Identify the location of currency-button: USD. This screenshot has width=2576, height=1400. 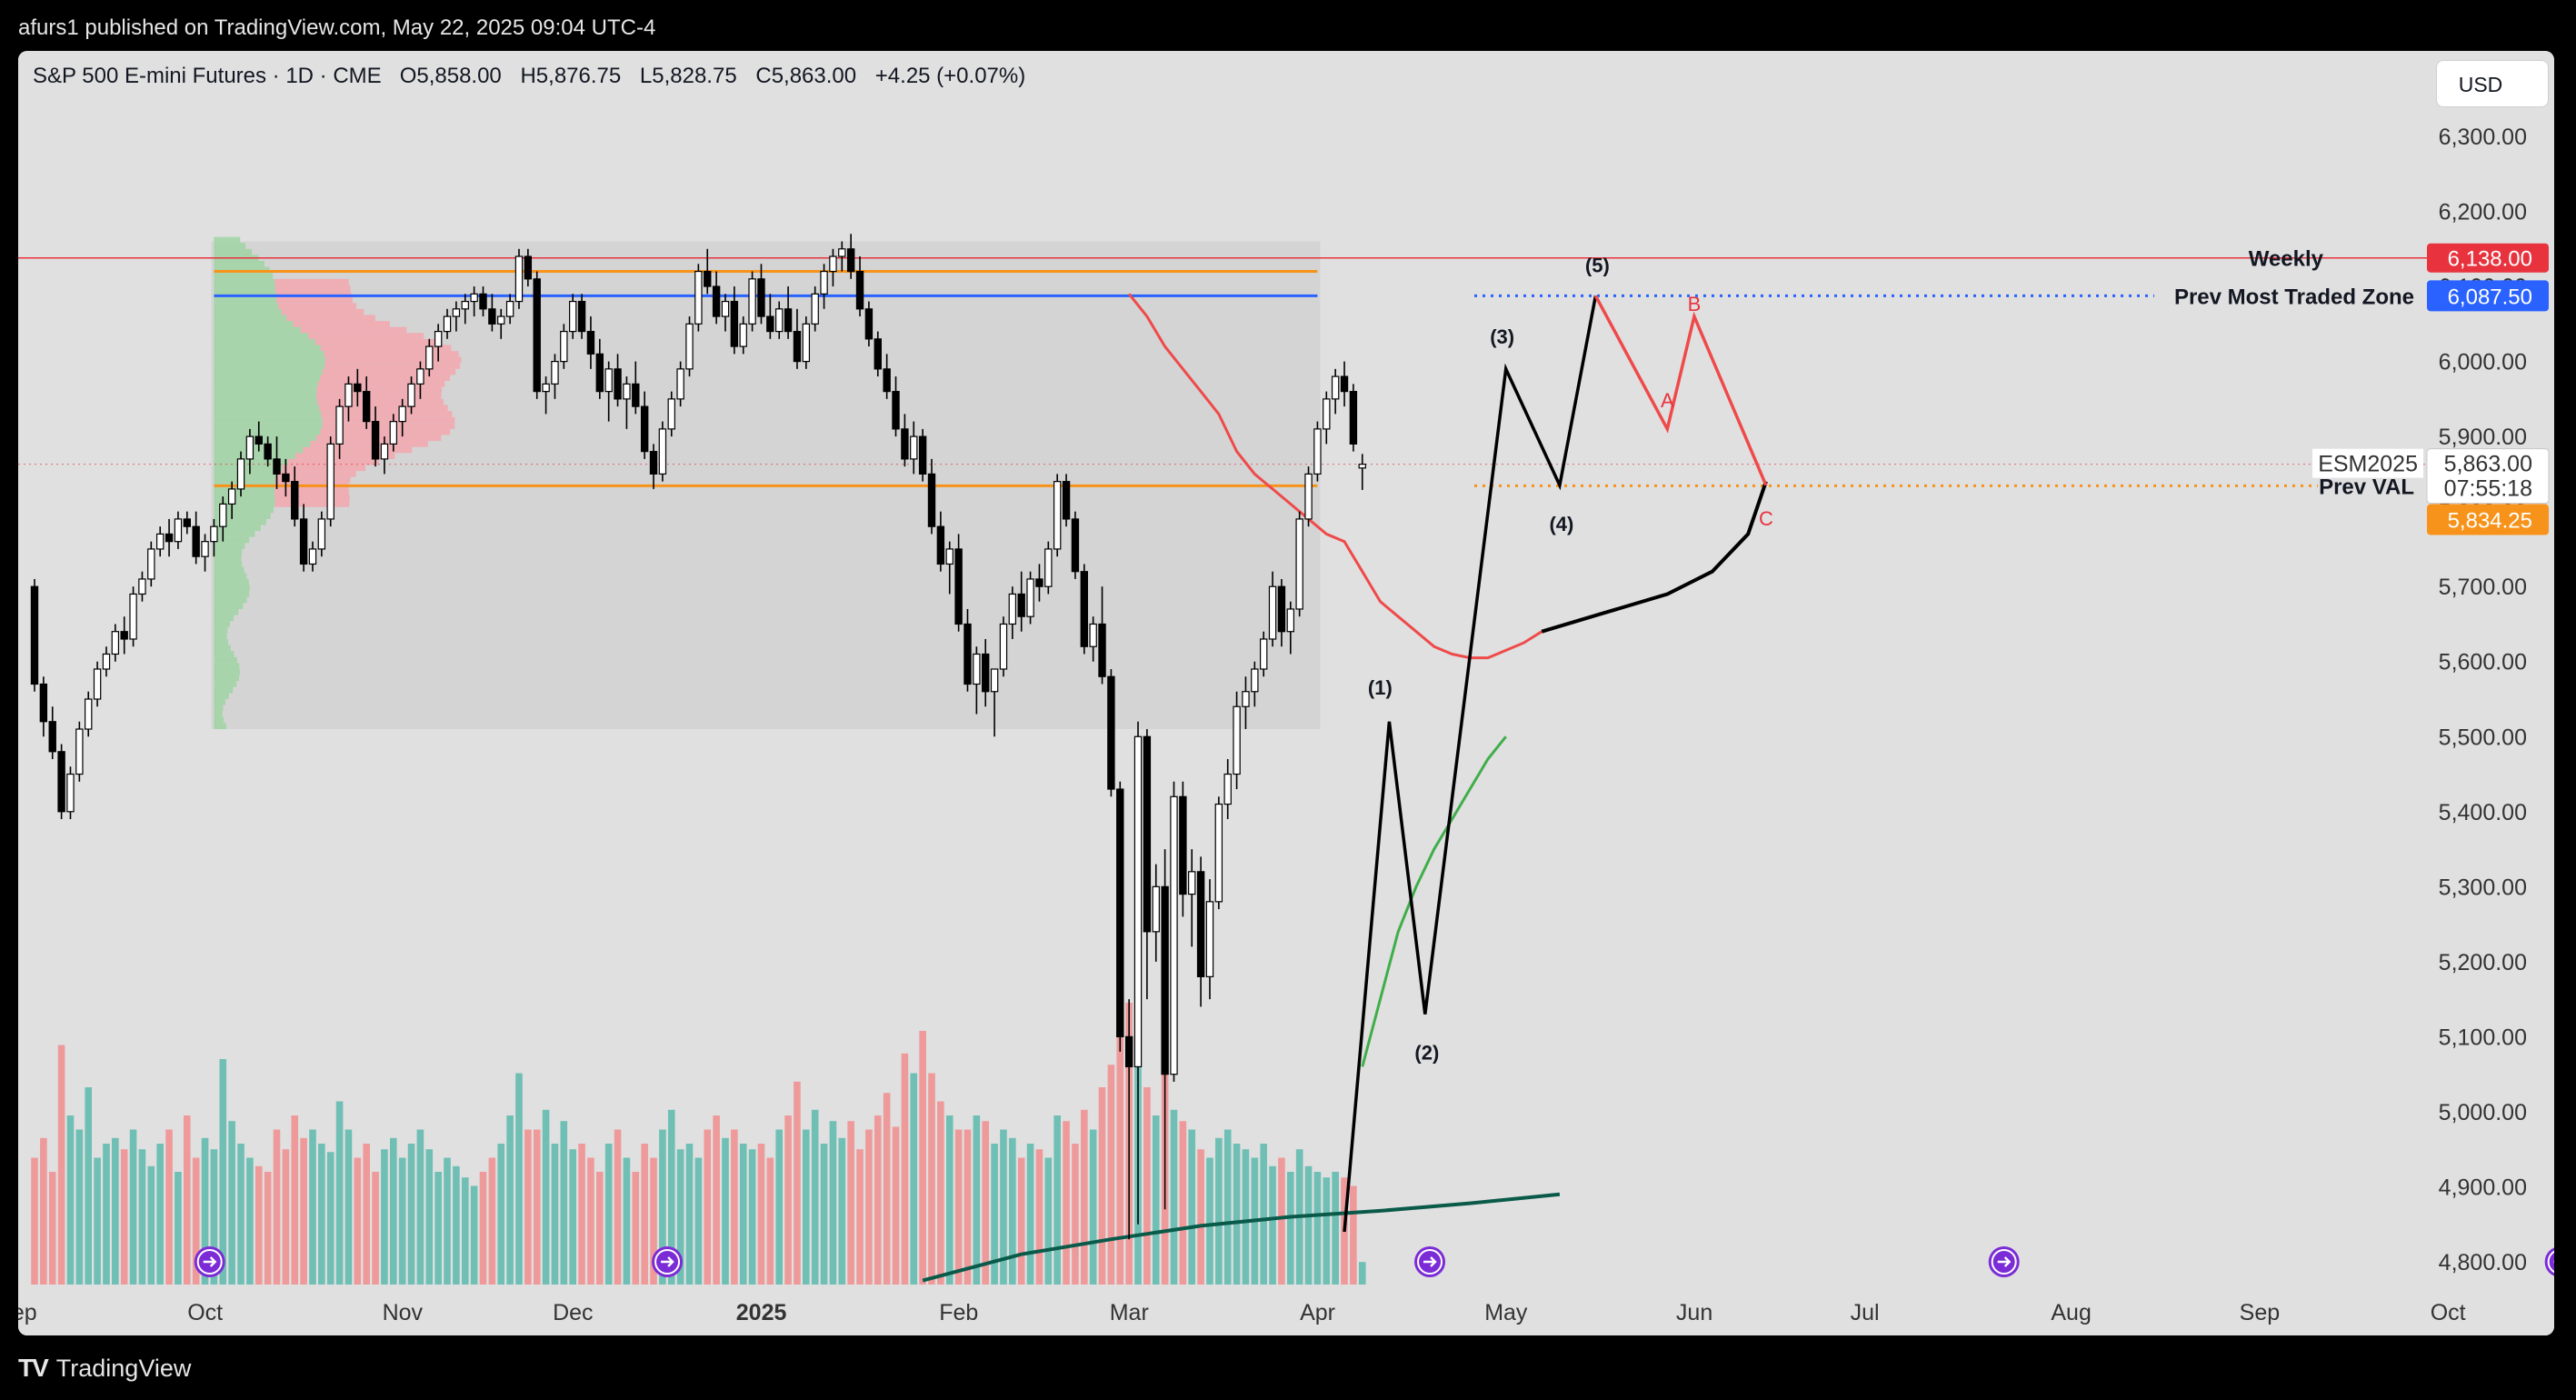
(2492, 83).